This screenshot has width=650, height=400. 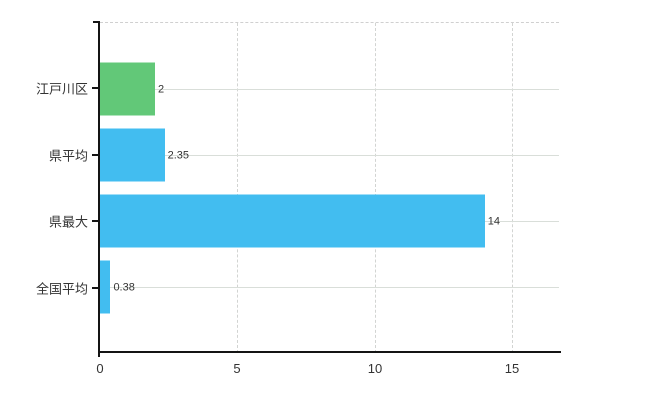 I want to click on bar-pref-average, so click(x=132, y=155).